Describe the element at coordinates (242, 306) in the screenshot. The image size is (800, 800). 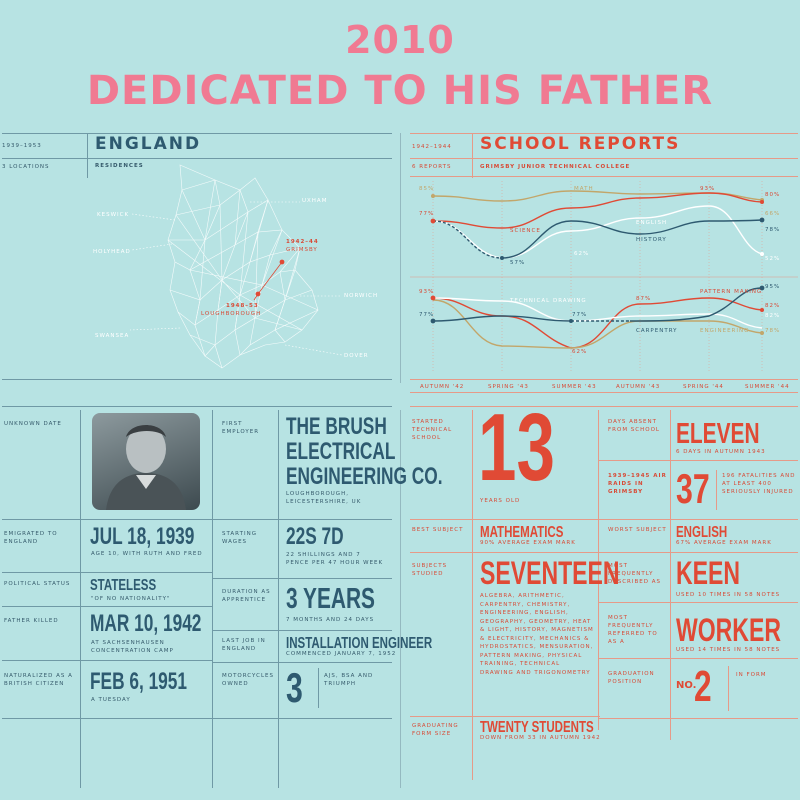
I see `map-label-loughborough-years: 1948–53` at that location.